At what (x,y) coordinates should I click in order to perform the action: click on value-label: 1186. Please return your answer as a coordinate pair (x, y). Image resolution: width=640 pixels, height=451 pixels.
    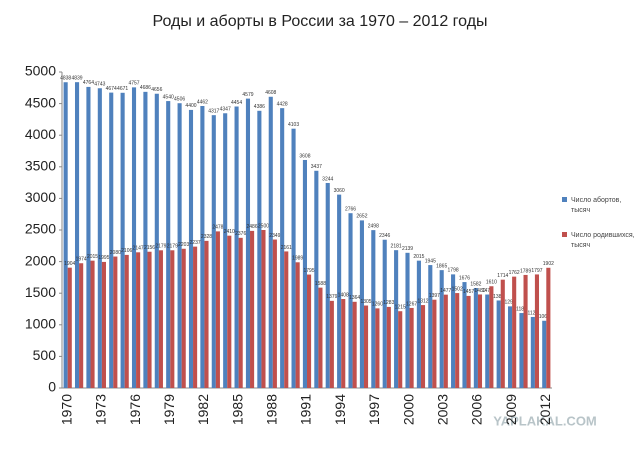
    Looking at the image, I should click on (521, 309).